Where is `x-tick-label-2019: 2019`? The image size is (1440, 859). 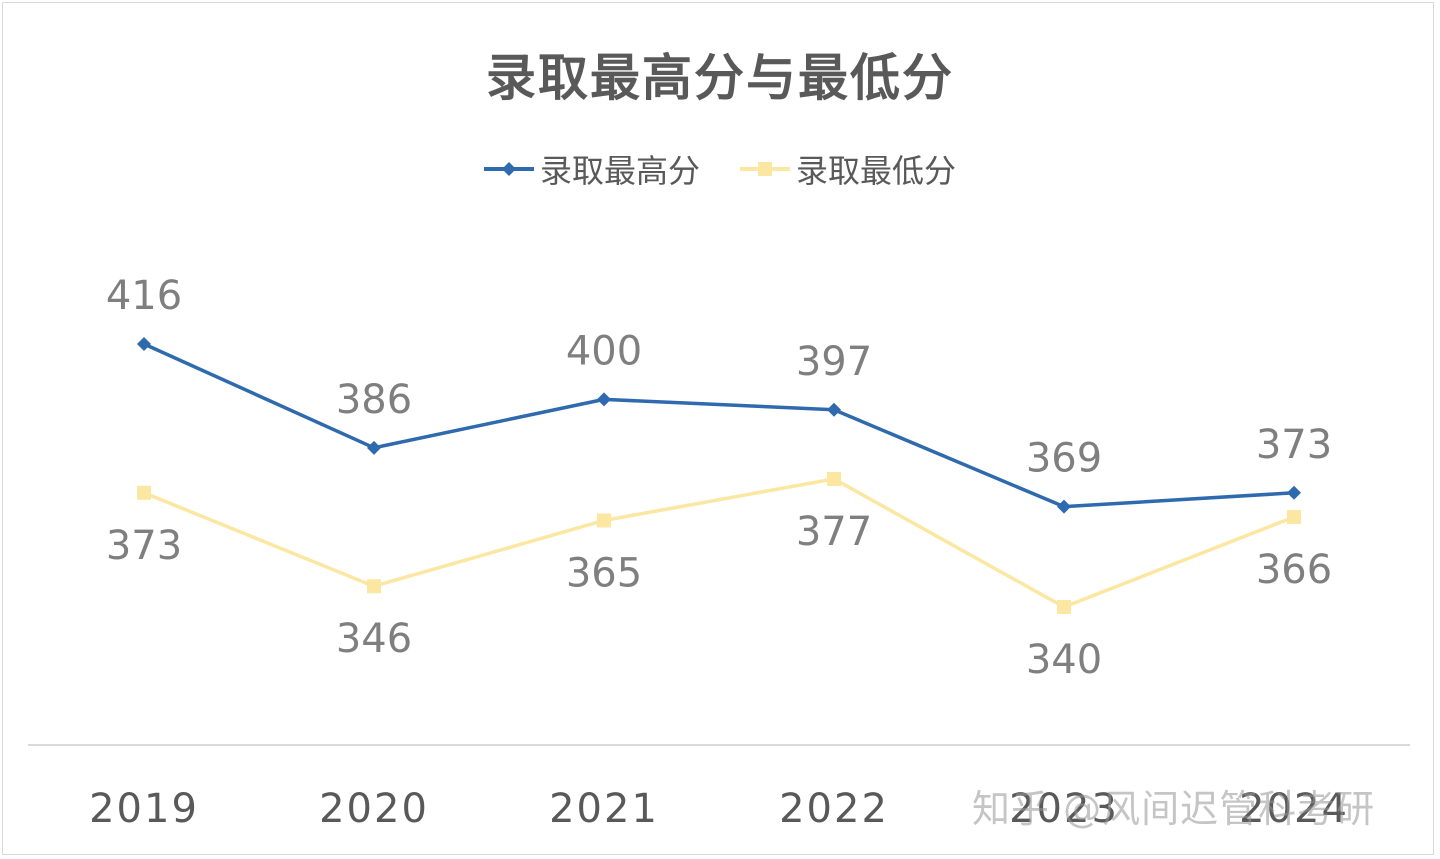
x-tick-label-2019: 2019 is located at coordinates (144, 809).